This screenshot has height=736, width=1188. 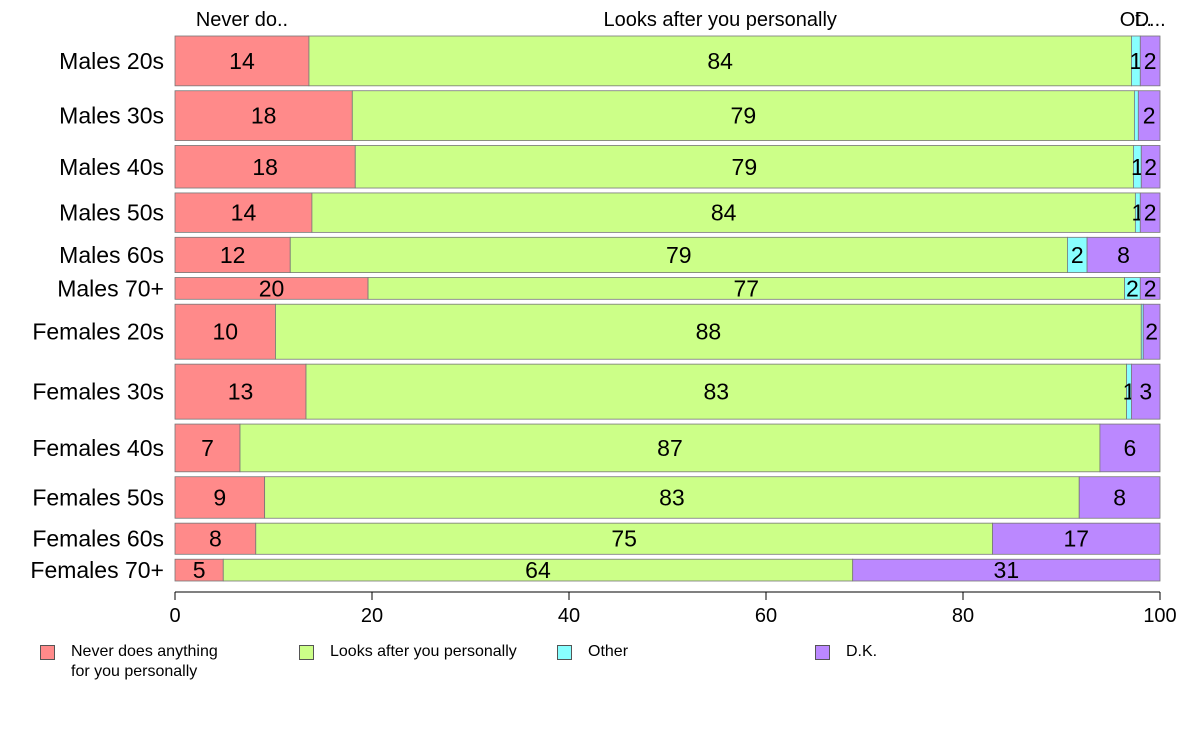 What do you see at coordinates (766, 616) in the screenshot?
I see `x-tick-label: 60` at bounding box center [766, 616].